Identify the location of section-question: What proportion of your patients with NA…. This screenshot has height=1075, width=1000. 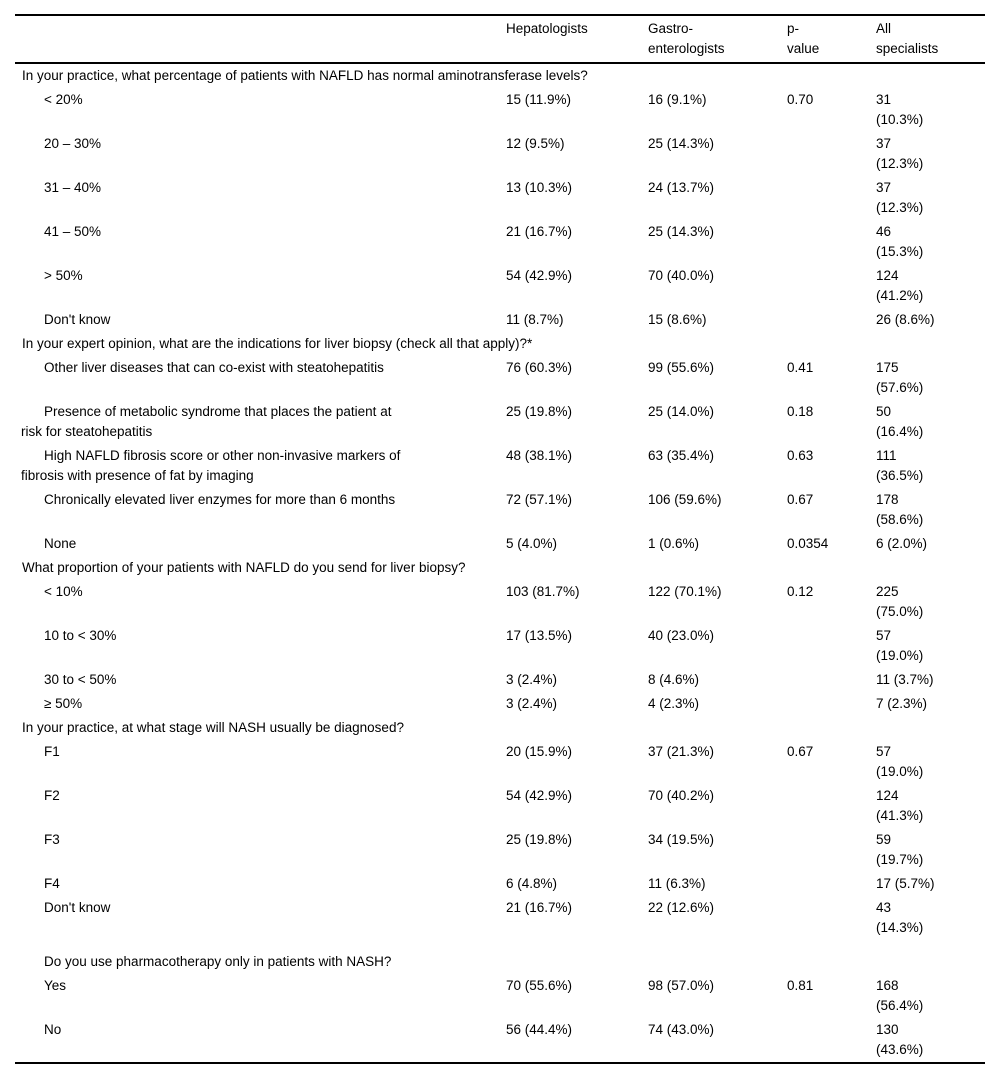
(244, 567).